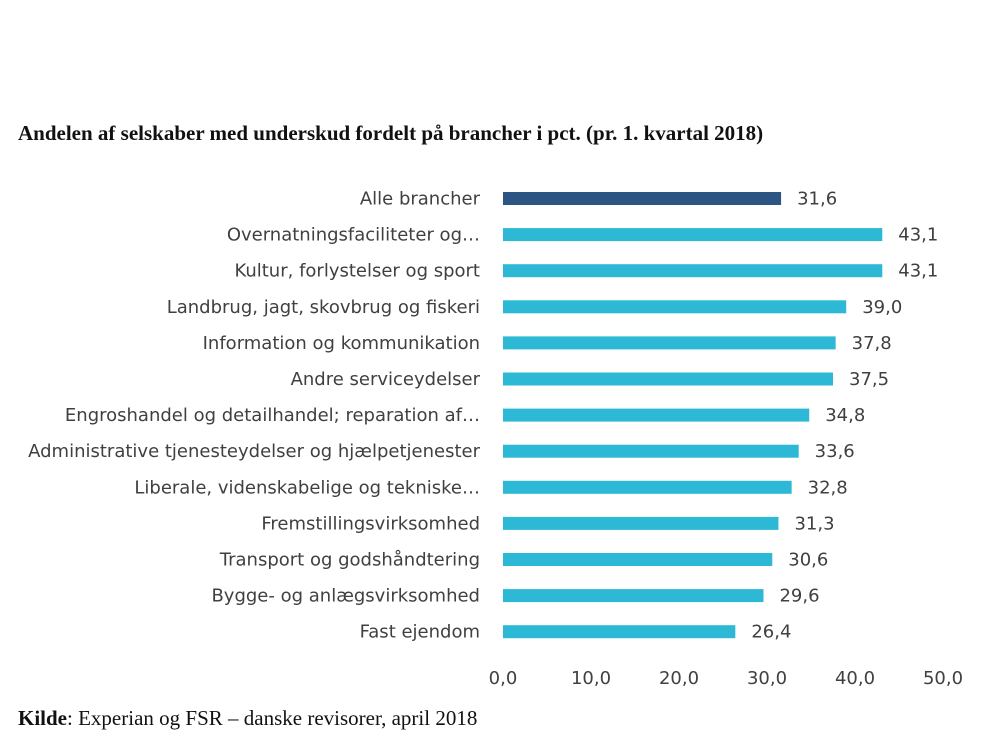 The width and height of the screenshot is (999, 742). I want to click on category-label: Kultur, forlystelser og sport, so click(357, 271).